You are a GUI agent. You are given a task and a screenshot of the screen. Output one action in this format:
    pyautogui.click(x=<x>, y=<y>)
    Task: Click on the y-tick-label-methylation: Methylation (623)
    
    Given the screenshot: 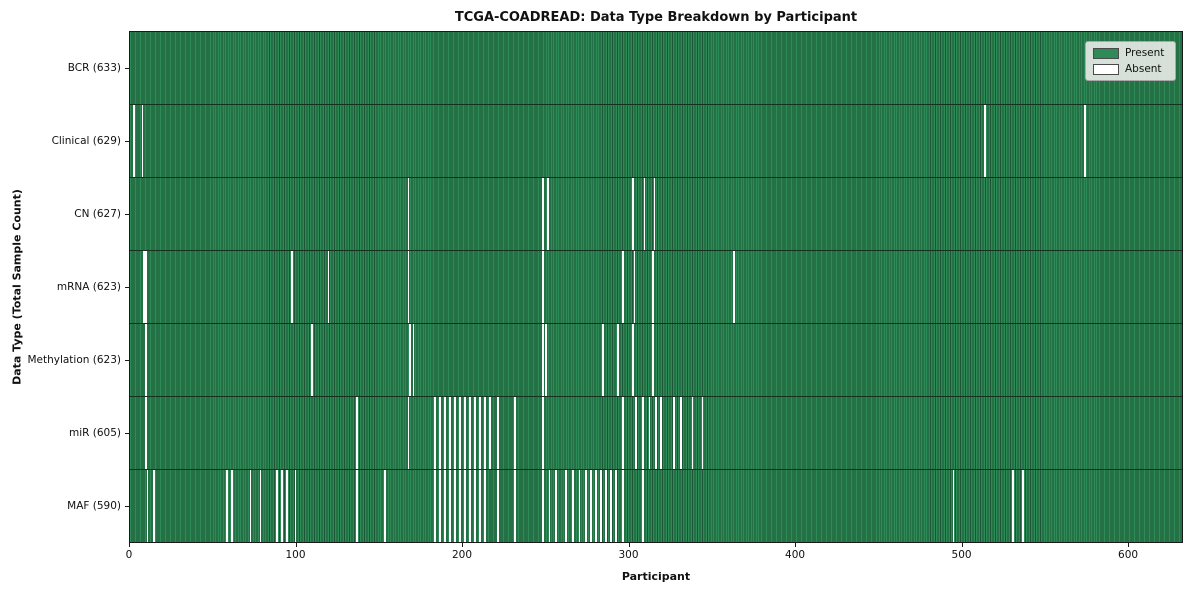 What is the action you would take?
    pyautogui.click(x=74, y=360)
    